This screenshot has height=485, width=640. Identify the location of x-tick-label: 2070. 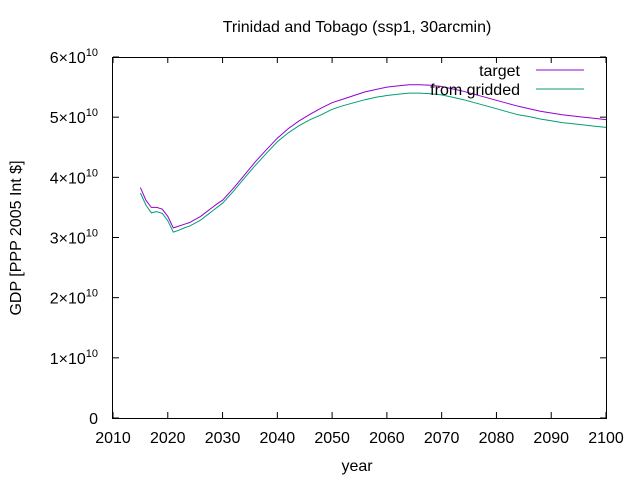
(442, 438).